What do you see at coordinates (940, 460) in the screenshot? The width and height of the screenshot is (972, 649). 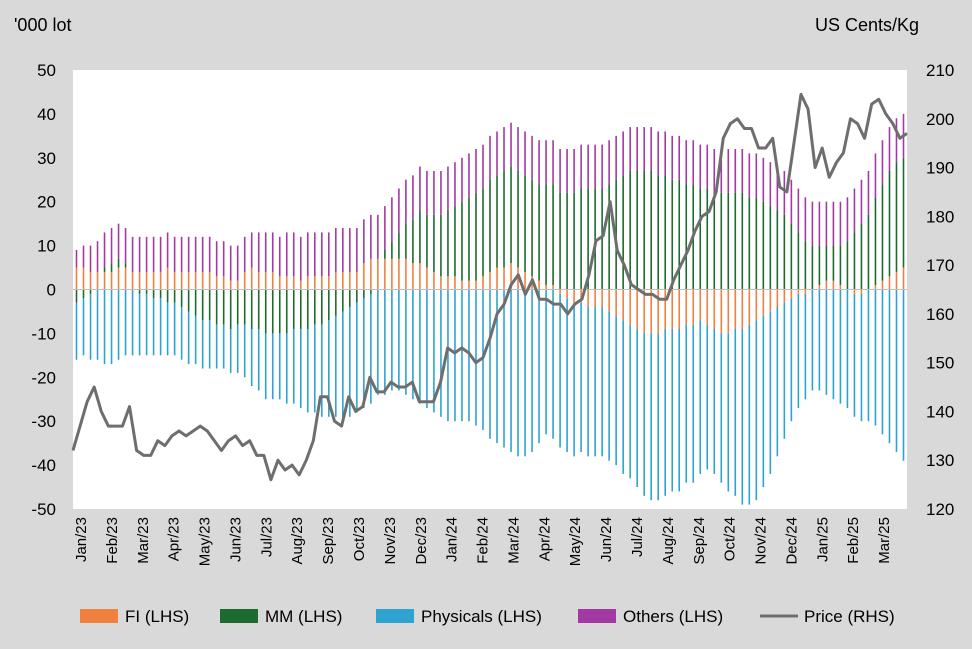 I see `right-tick-label: 130` at bounding box center [940, 460].